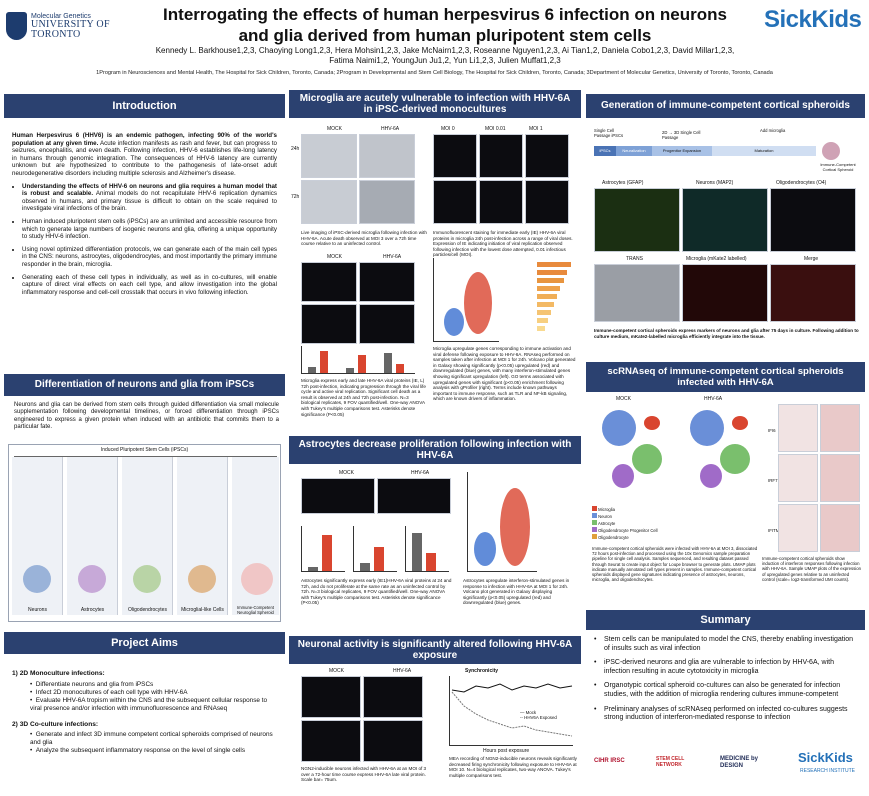 Image resolution: width=869 pixels, height=796 pixels. What do you see at coordinates (506, 751) in the screenshot?
I see `x-axis-label: Hours post exposure` at bounding box center [506, 751].